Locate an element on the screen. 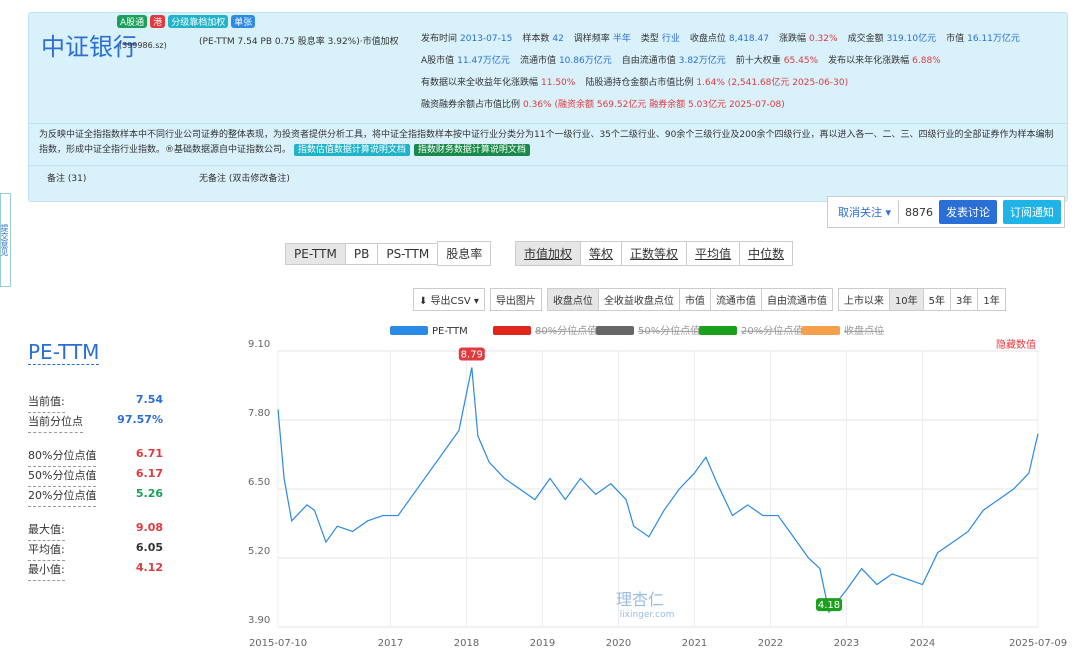 The width and height of the screenshot is (1080, 665). weight-tab: 中位数 is located at coordinates (766, 253).